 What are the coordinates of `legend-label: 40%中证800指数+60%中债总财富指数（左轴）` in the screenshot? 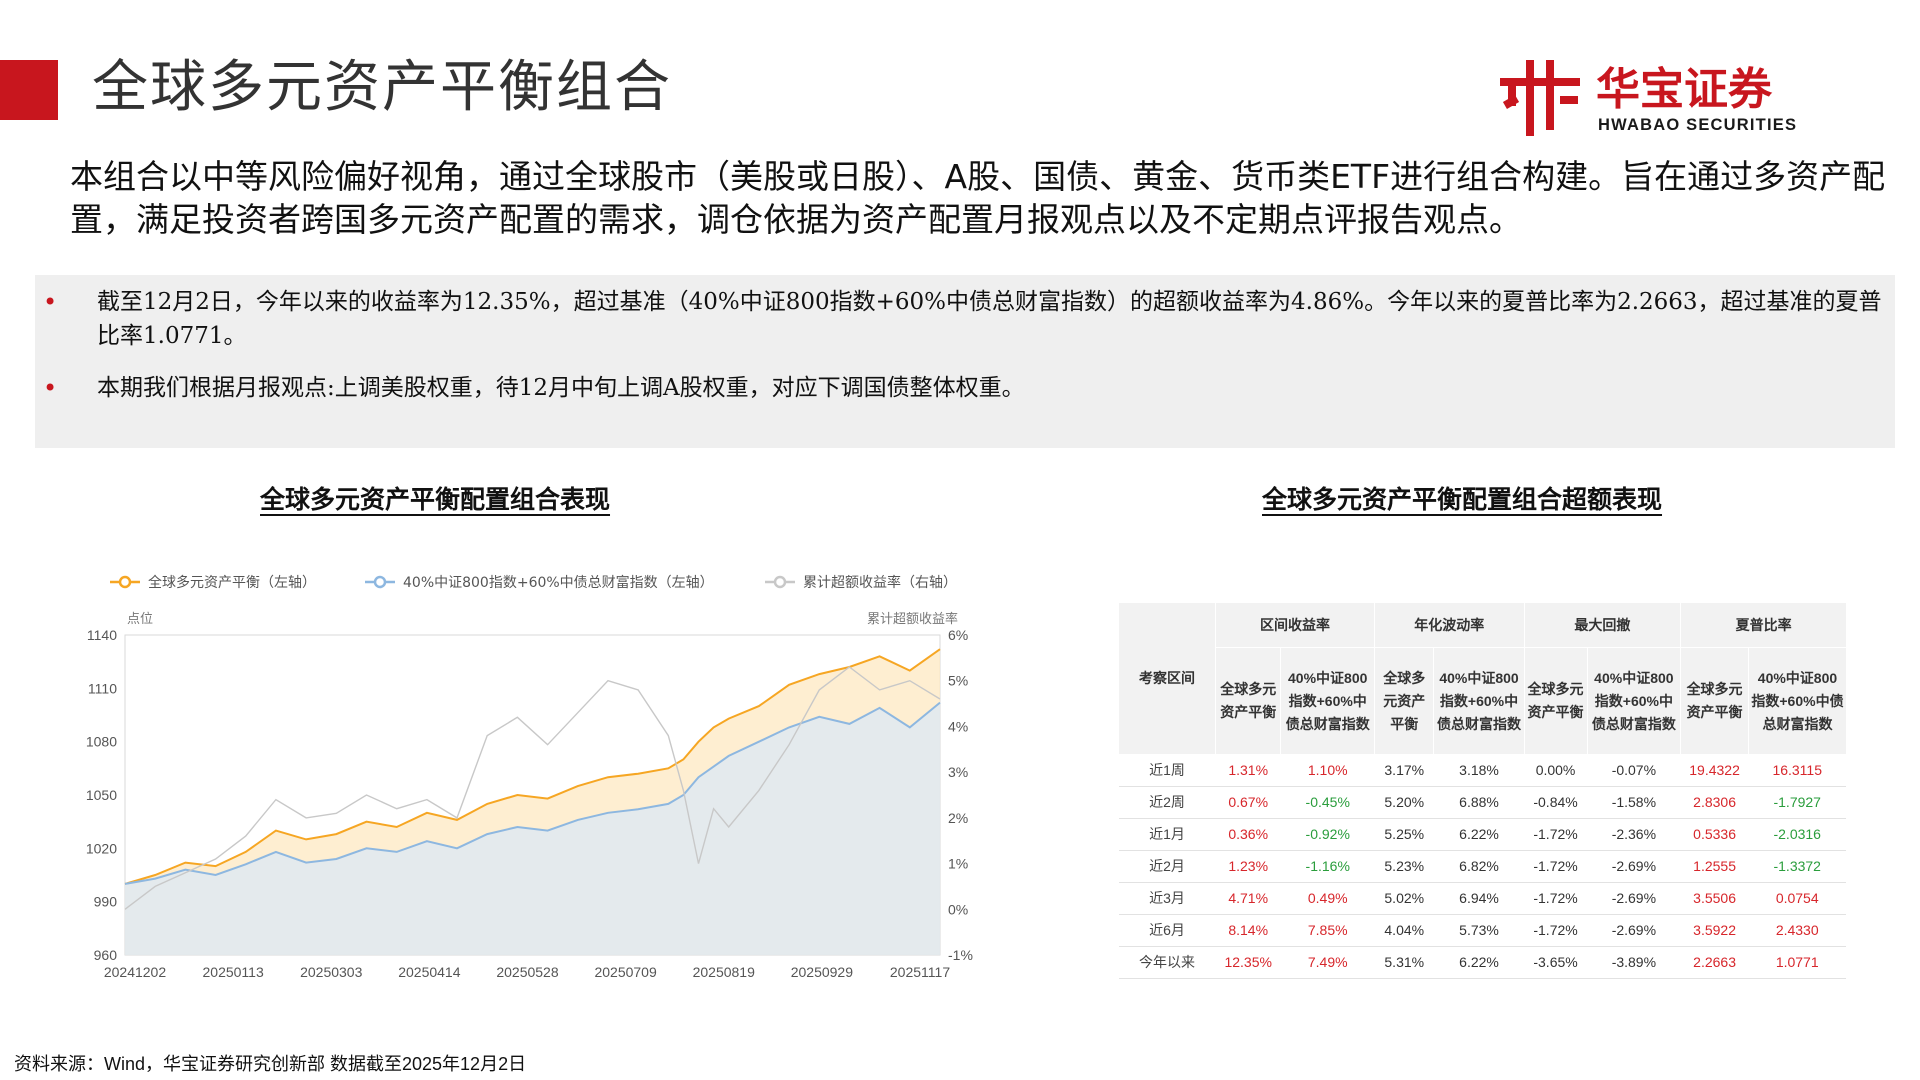 It's located at (558, 582).